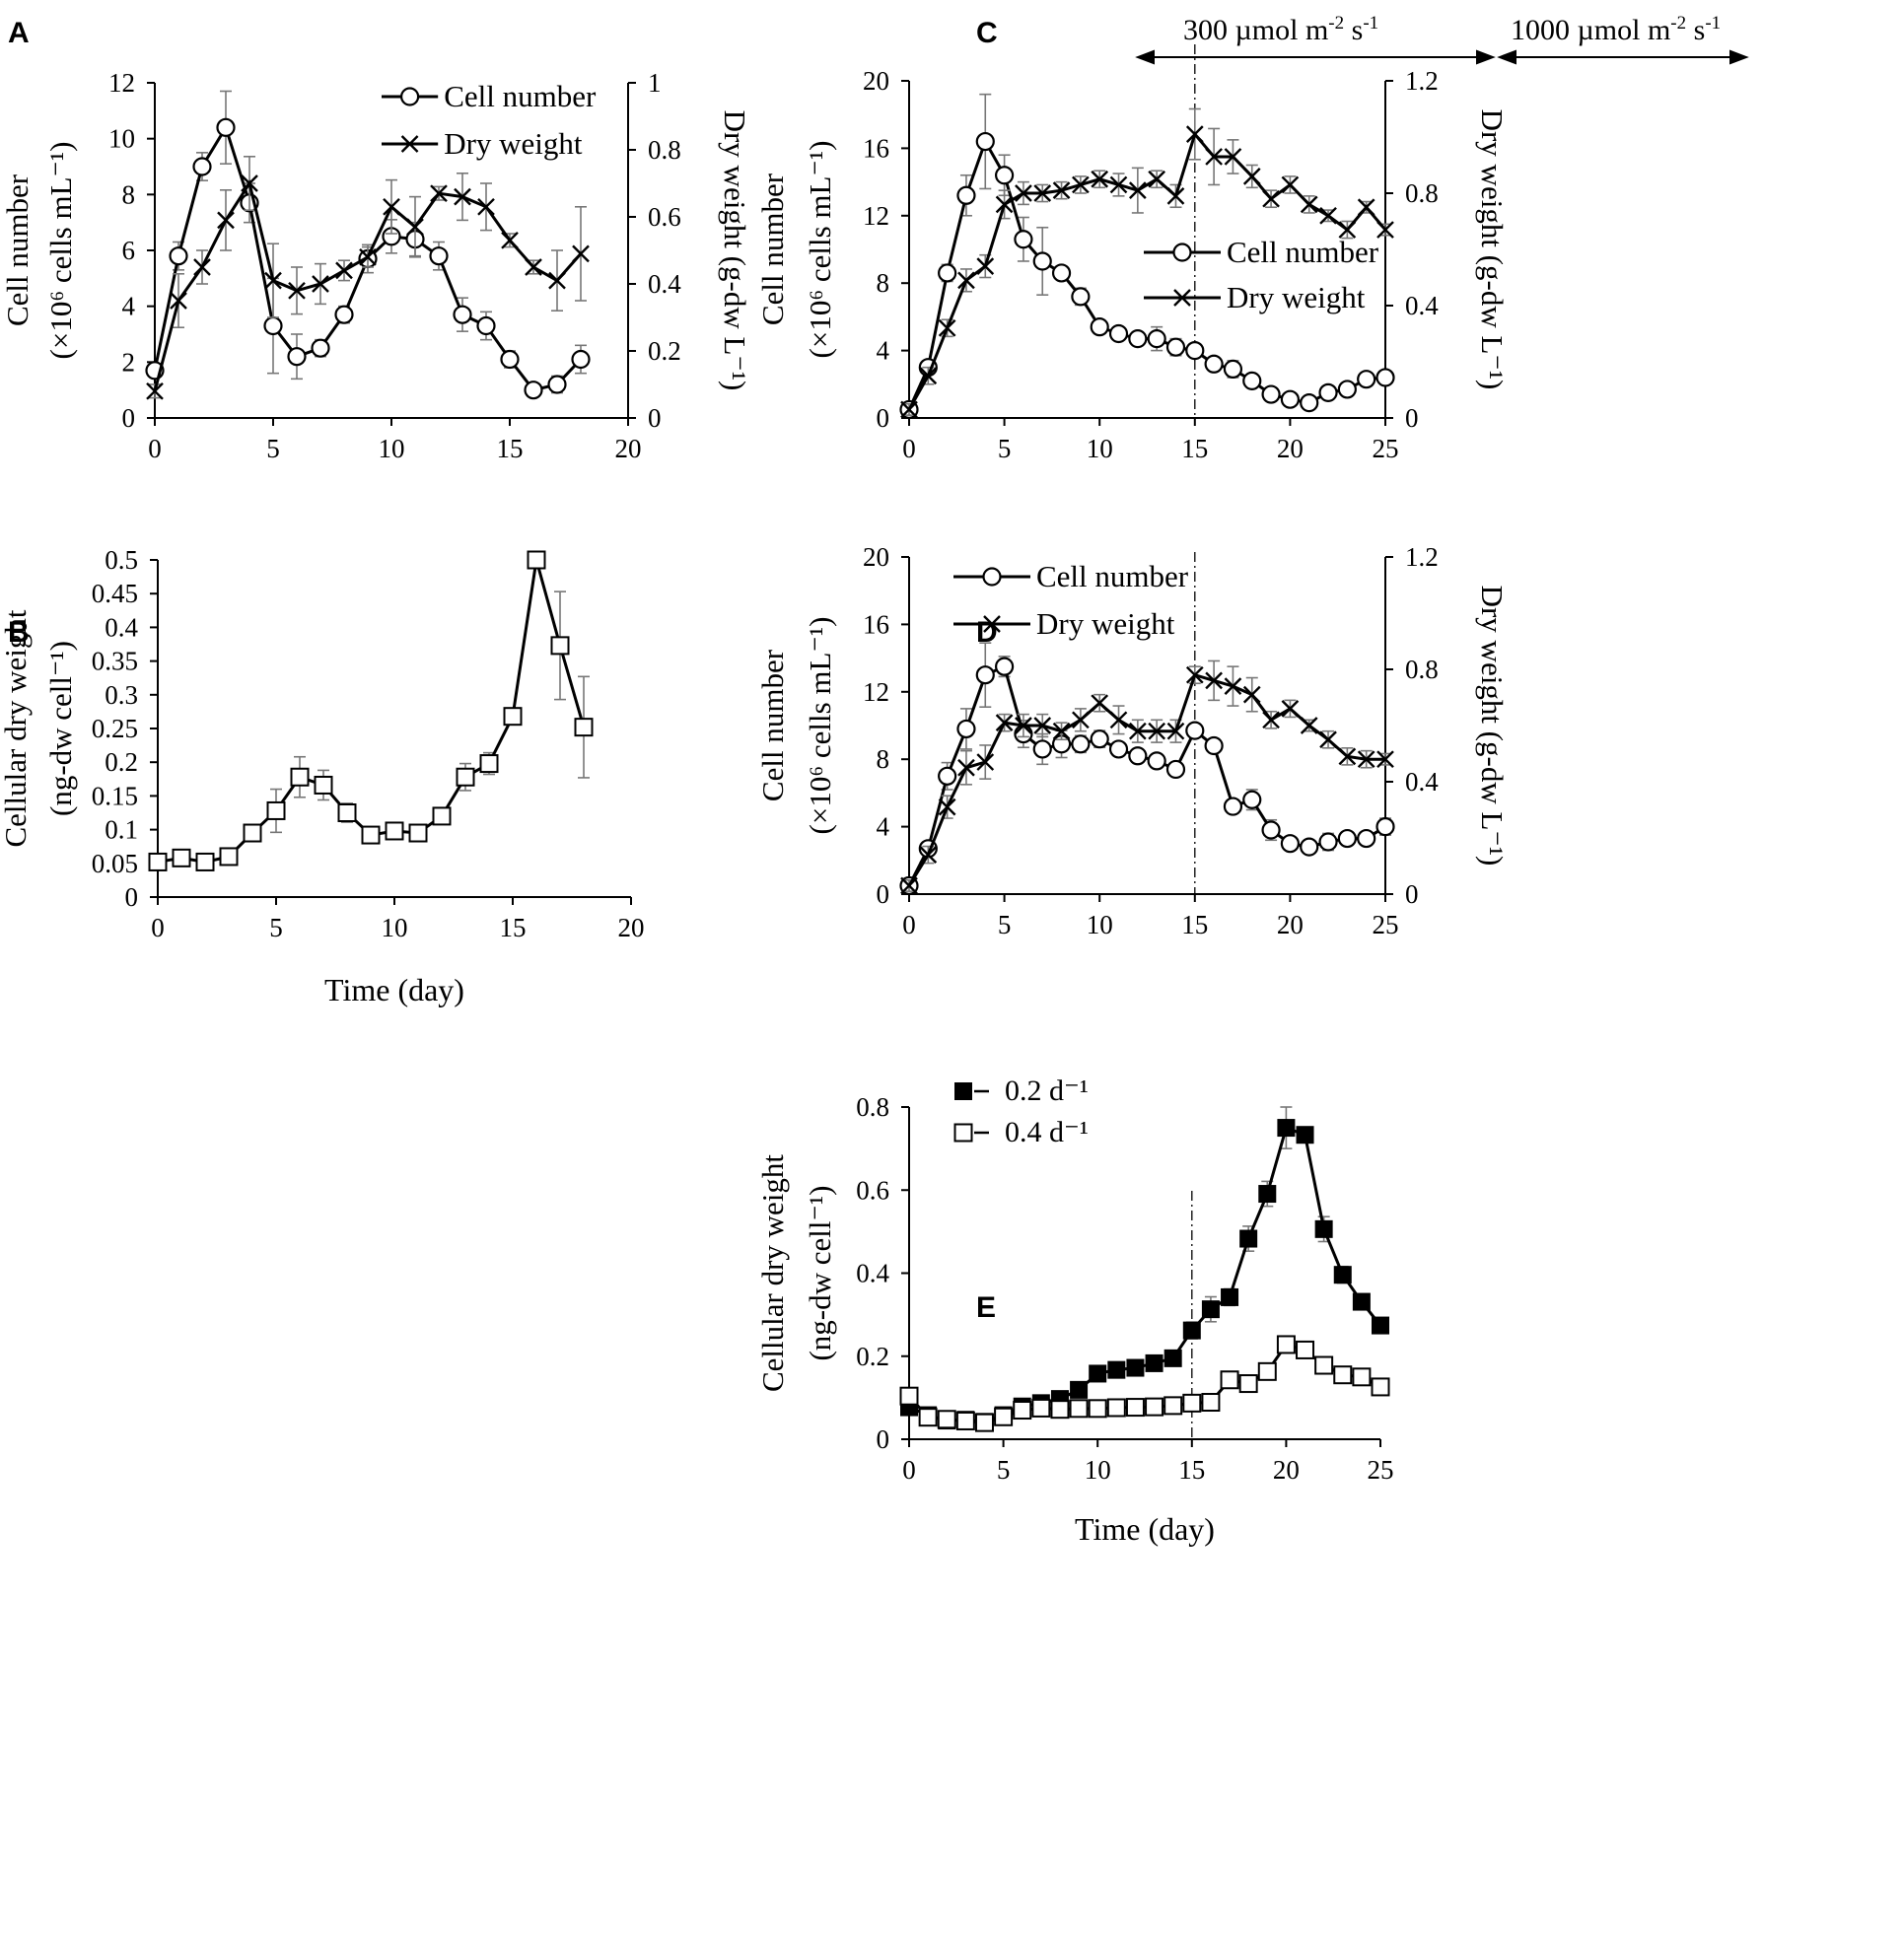 This screenshot has width=1904, height=1942. I want to click on y-tick-label: 0, so click(883, 418).